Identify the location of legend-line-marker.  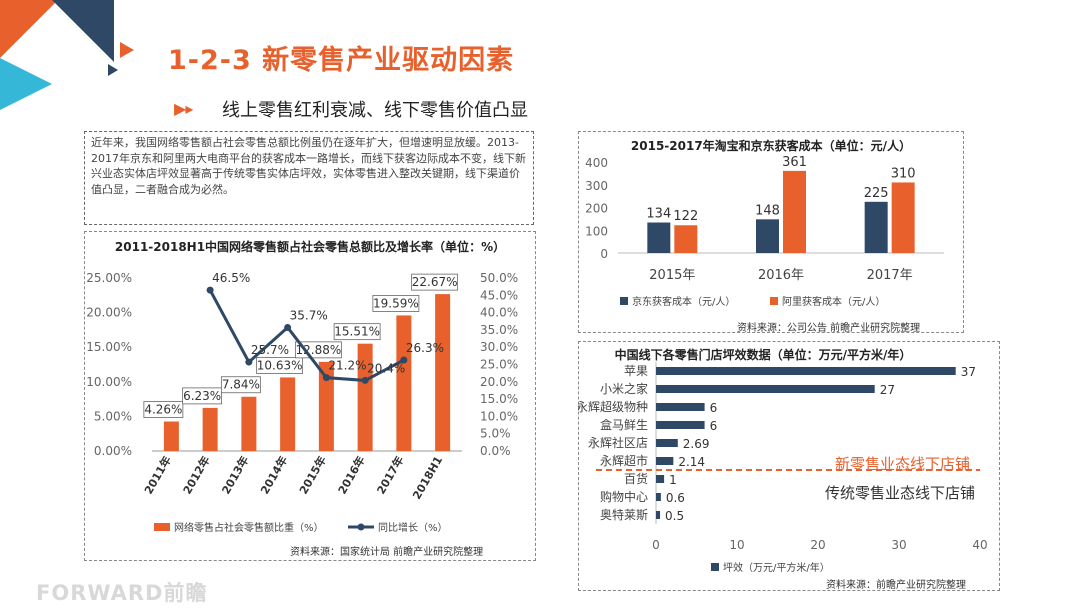
(361, 527).